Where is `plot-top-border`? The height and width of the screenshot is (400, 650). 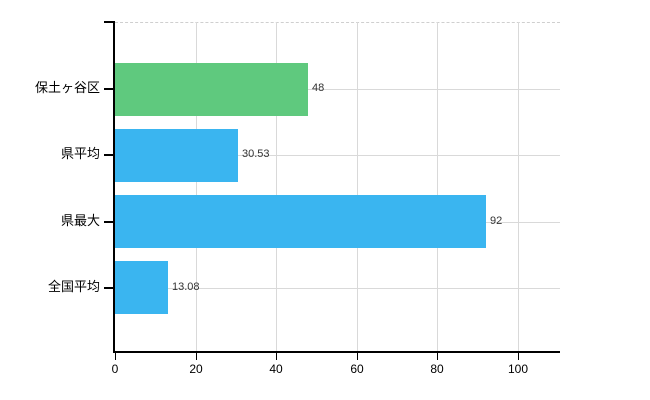
plot-top-border is located at coordinates (337, 22).